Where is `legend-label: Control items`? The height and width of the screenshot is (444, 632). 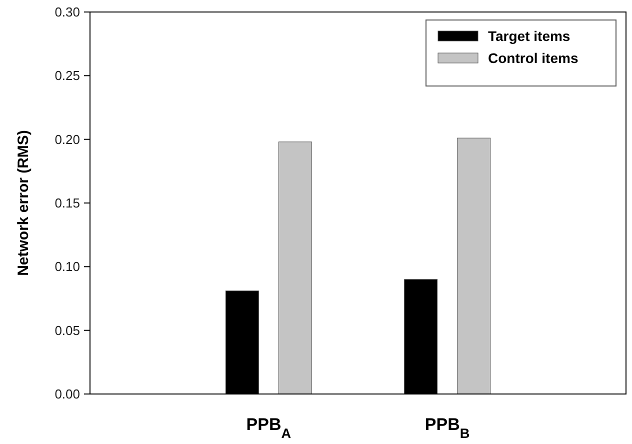 legend-label: Control items is located at coordinates (533, 58).